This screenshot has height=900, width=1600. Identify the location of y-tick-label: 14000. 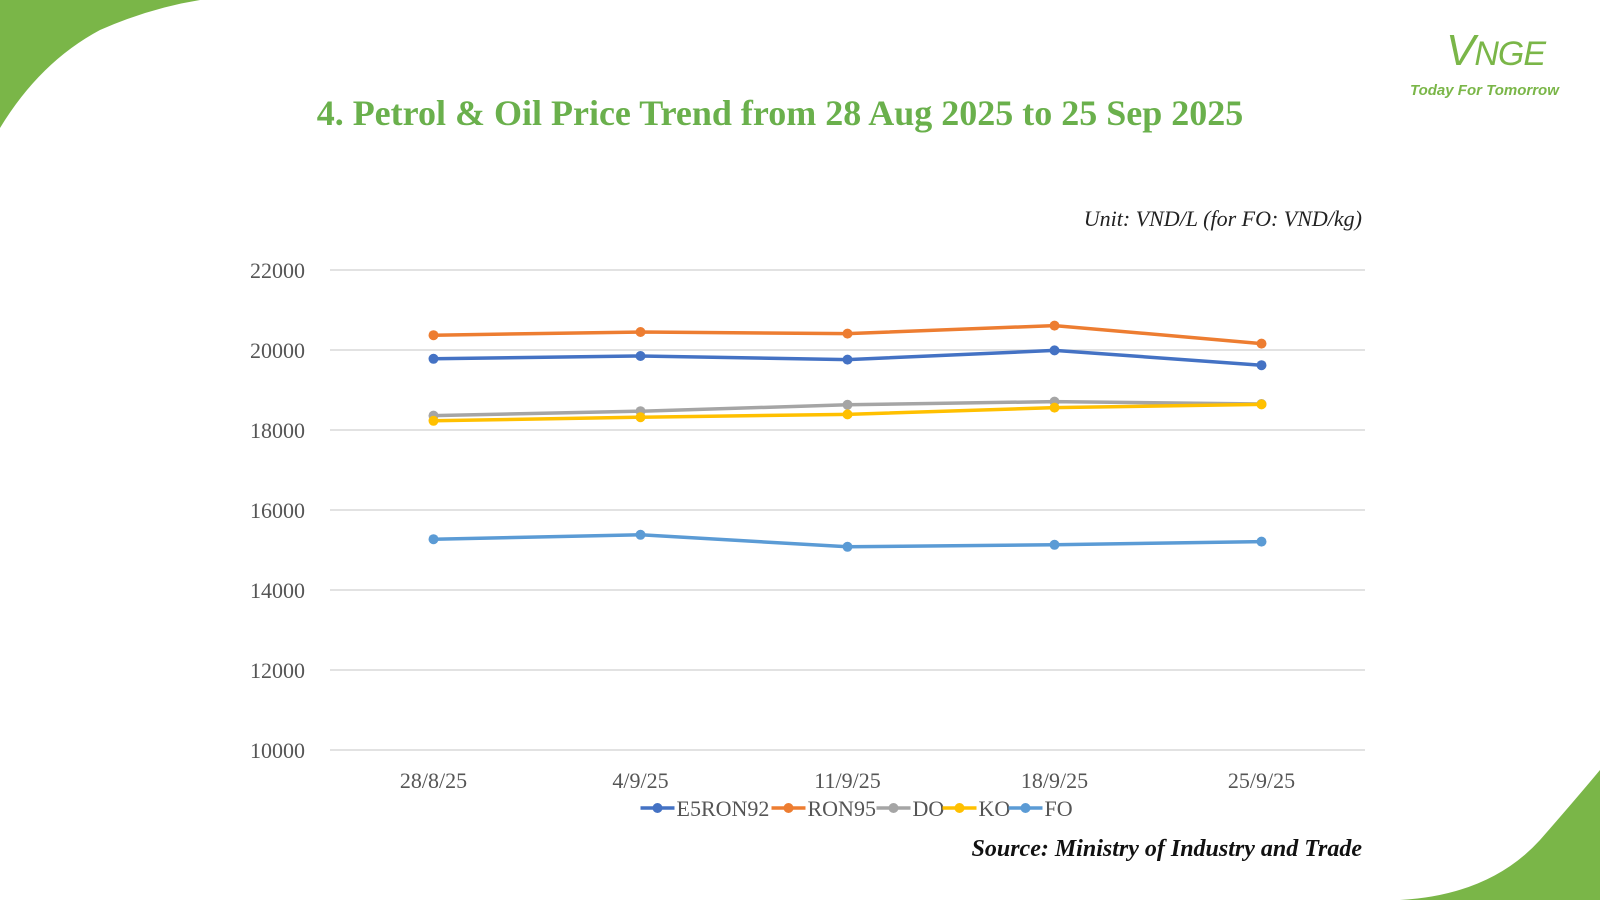
(277, 590).